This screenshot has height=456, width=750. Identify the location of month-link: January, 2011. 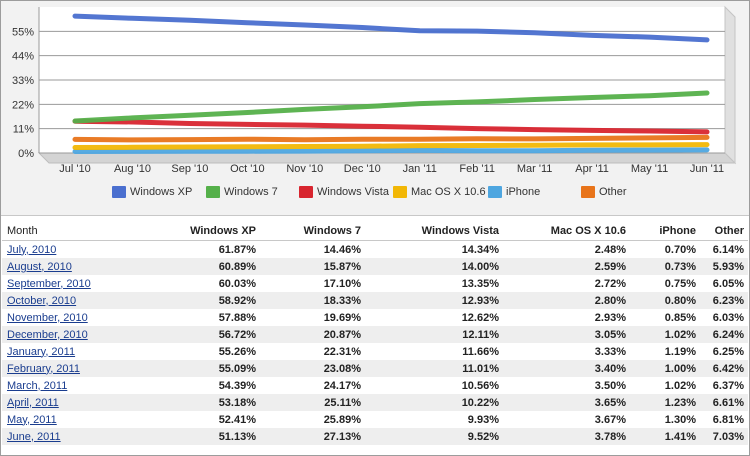
(41, 351).